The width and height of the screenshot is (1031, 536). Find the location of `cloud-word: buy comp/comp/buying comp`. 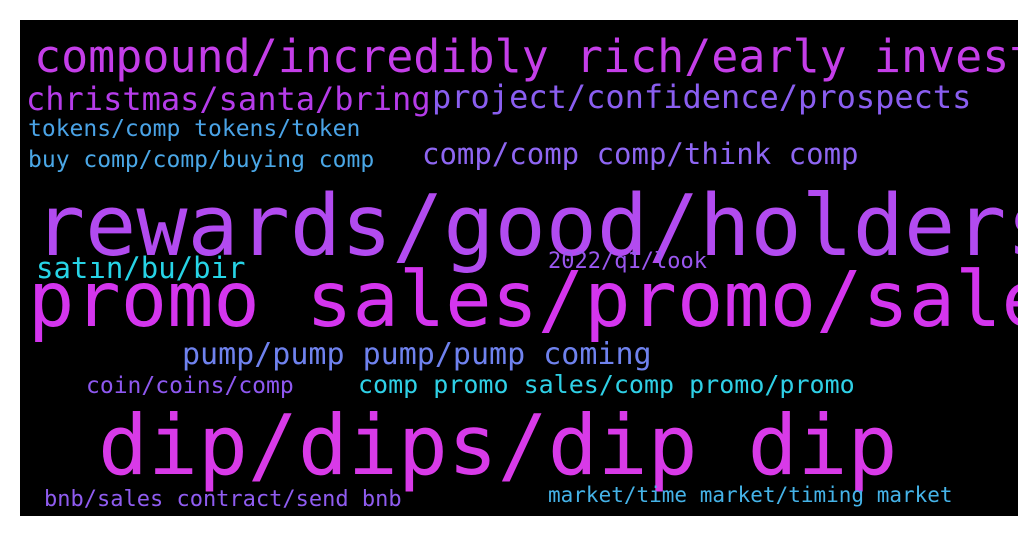

cloud-word: buy comp/comp/buying comp is located at coordinates (201, 160).